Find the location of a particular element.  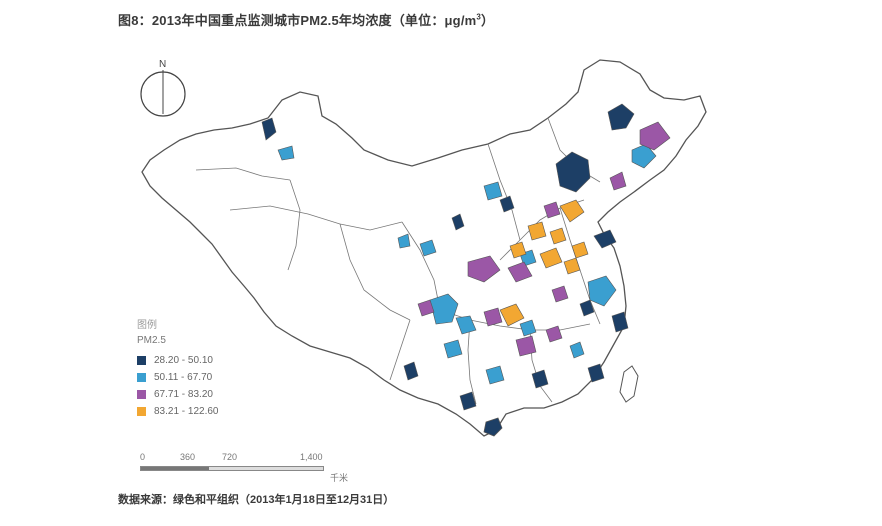

scale-tick: 0 is located at coordinates (143, 457).